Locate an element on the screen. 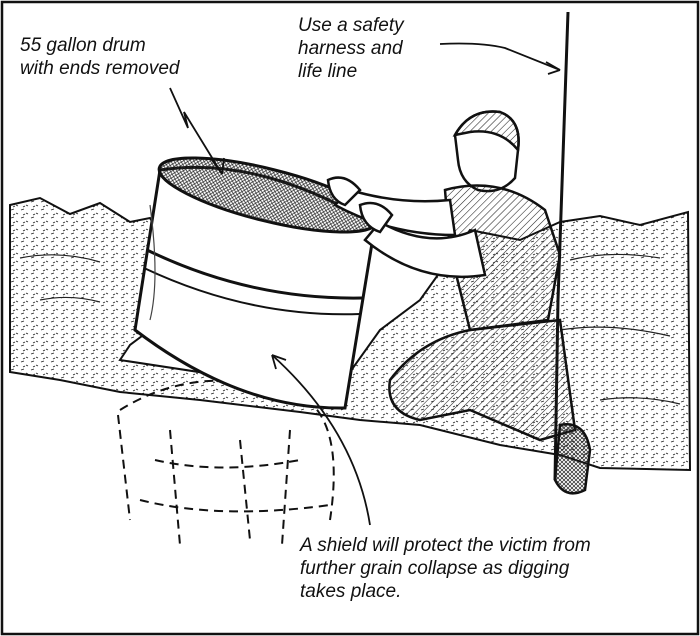  drum-icon is located at coordinates (256, 283).